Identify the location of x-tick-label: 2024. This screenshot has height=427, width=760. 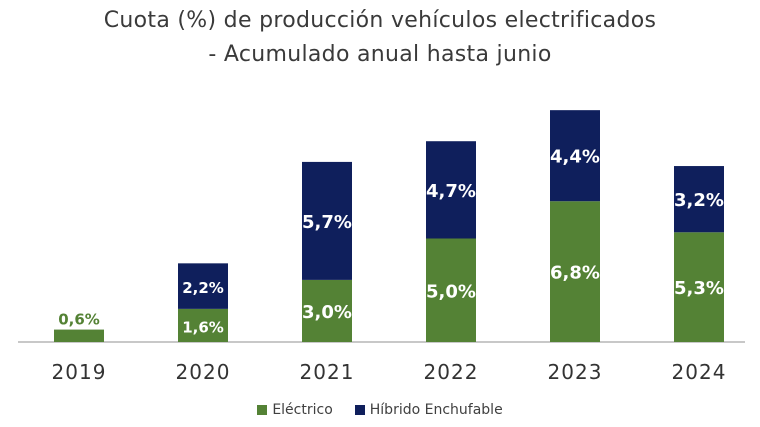
(699, 372).